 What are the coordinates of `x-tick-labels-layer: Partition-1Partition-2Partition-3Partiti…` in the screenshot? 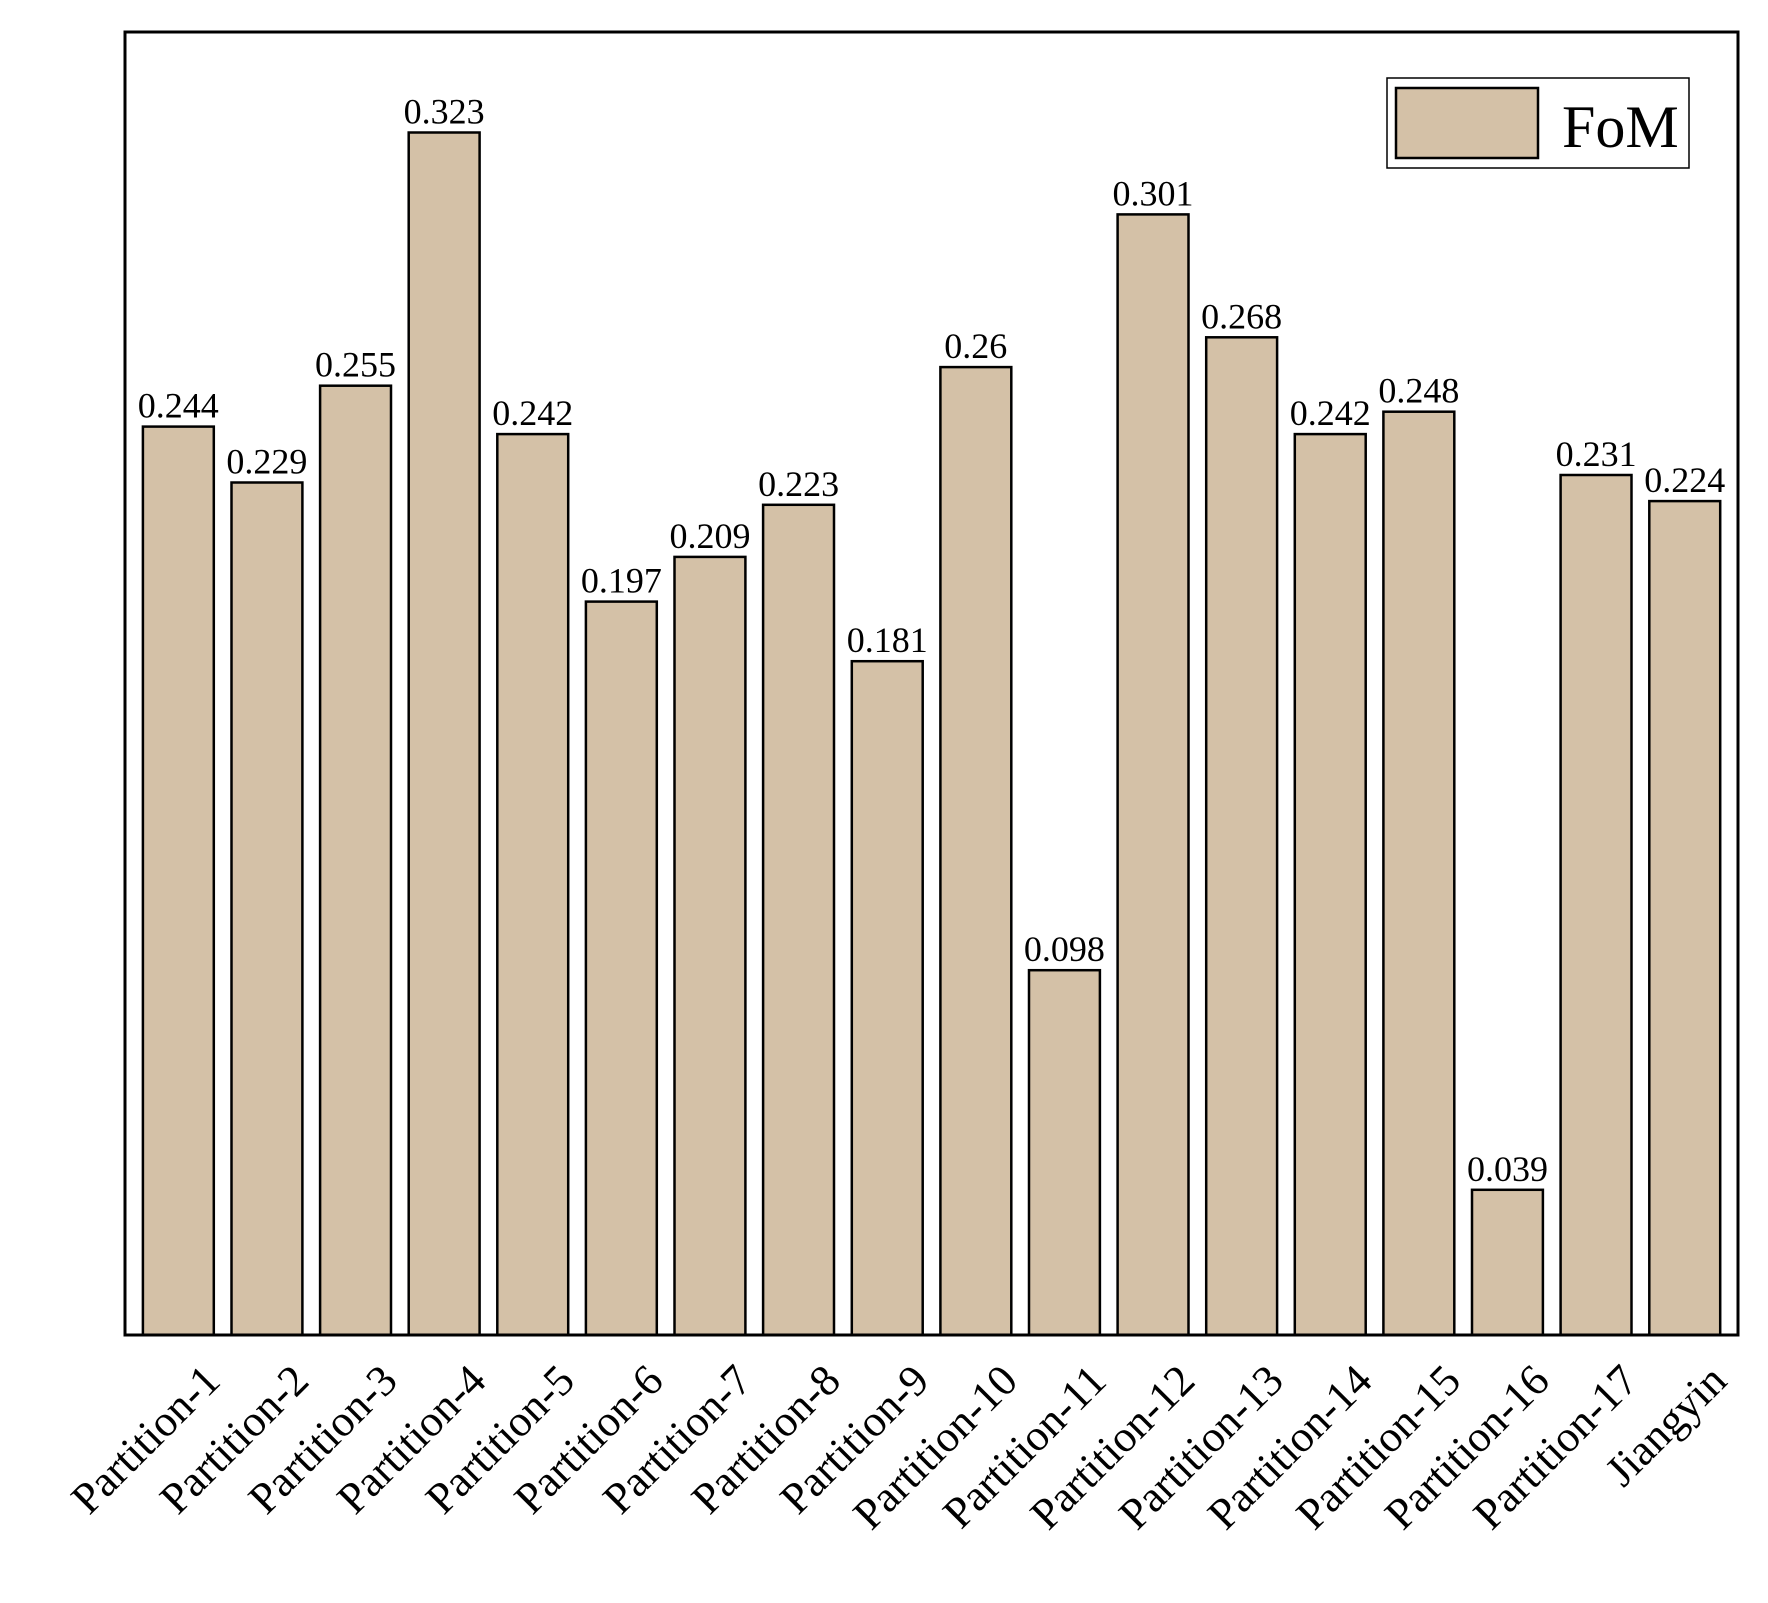 It's located at (899, 1446).